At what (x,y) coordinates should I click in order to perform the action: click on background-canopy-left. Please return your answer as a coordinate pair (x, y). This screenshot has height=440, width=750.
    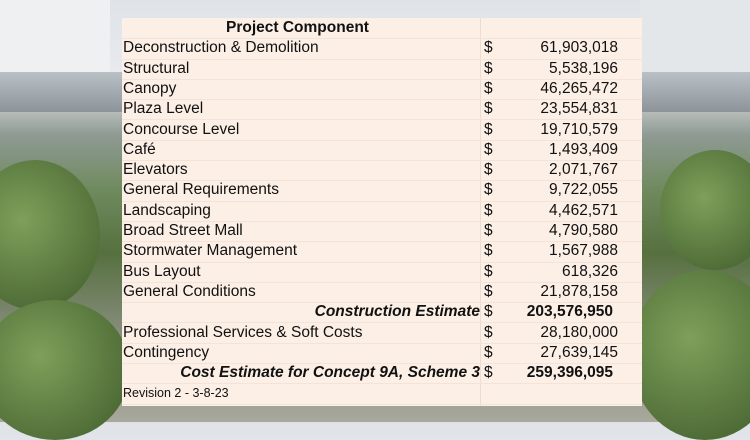
    Looking at the image, I should click on (61, 92).